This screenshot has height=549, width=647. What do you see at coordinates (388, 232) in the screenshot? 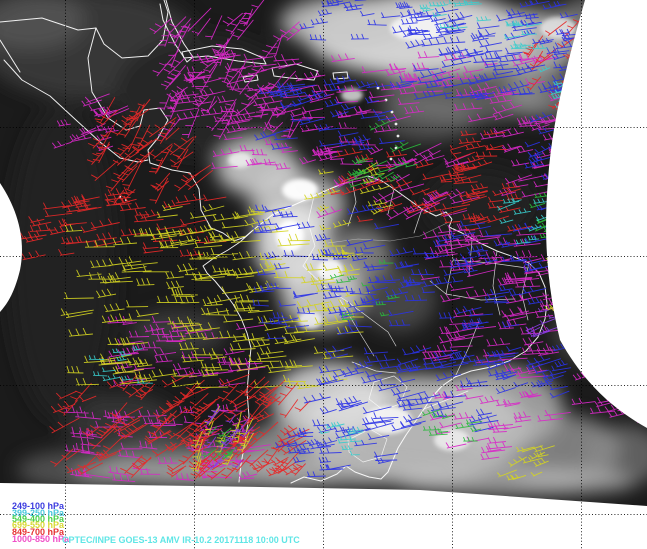
I see `amazon-river-line` at bounding box center [388, 232].